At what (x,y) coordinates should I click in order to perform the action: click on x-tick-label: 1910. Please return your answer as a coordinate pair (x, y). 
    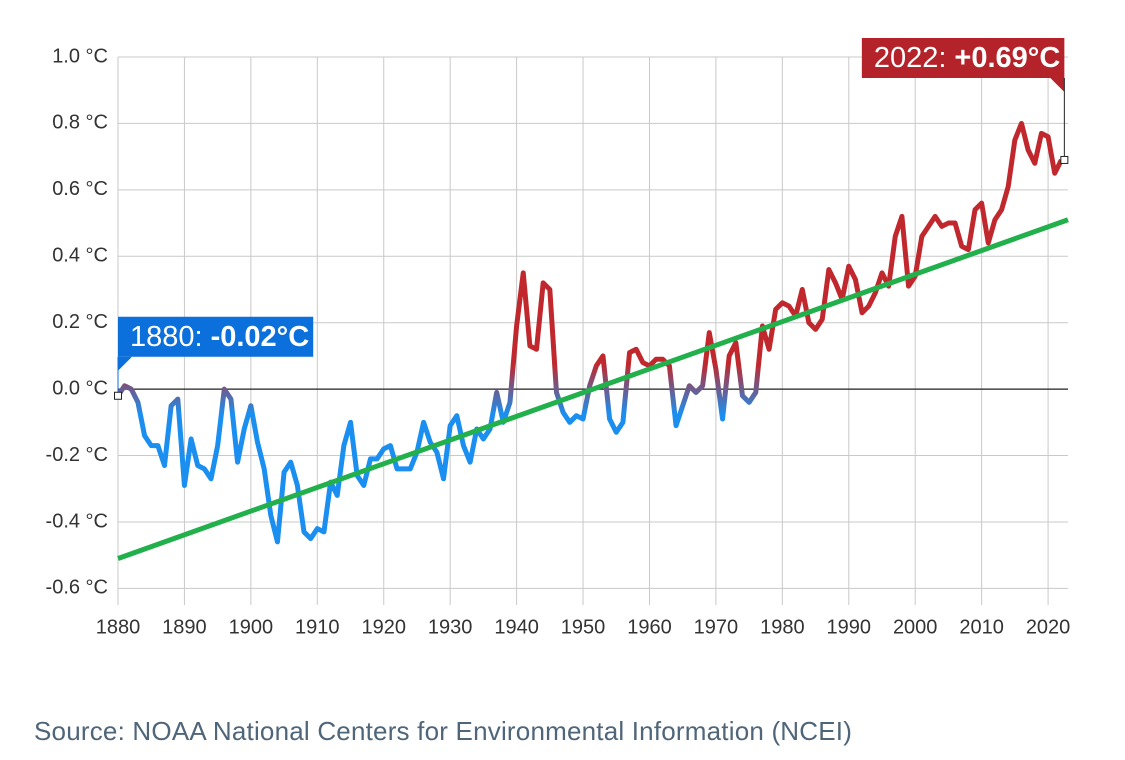
    Looking at the image, I should click on (317, 627).